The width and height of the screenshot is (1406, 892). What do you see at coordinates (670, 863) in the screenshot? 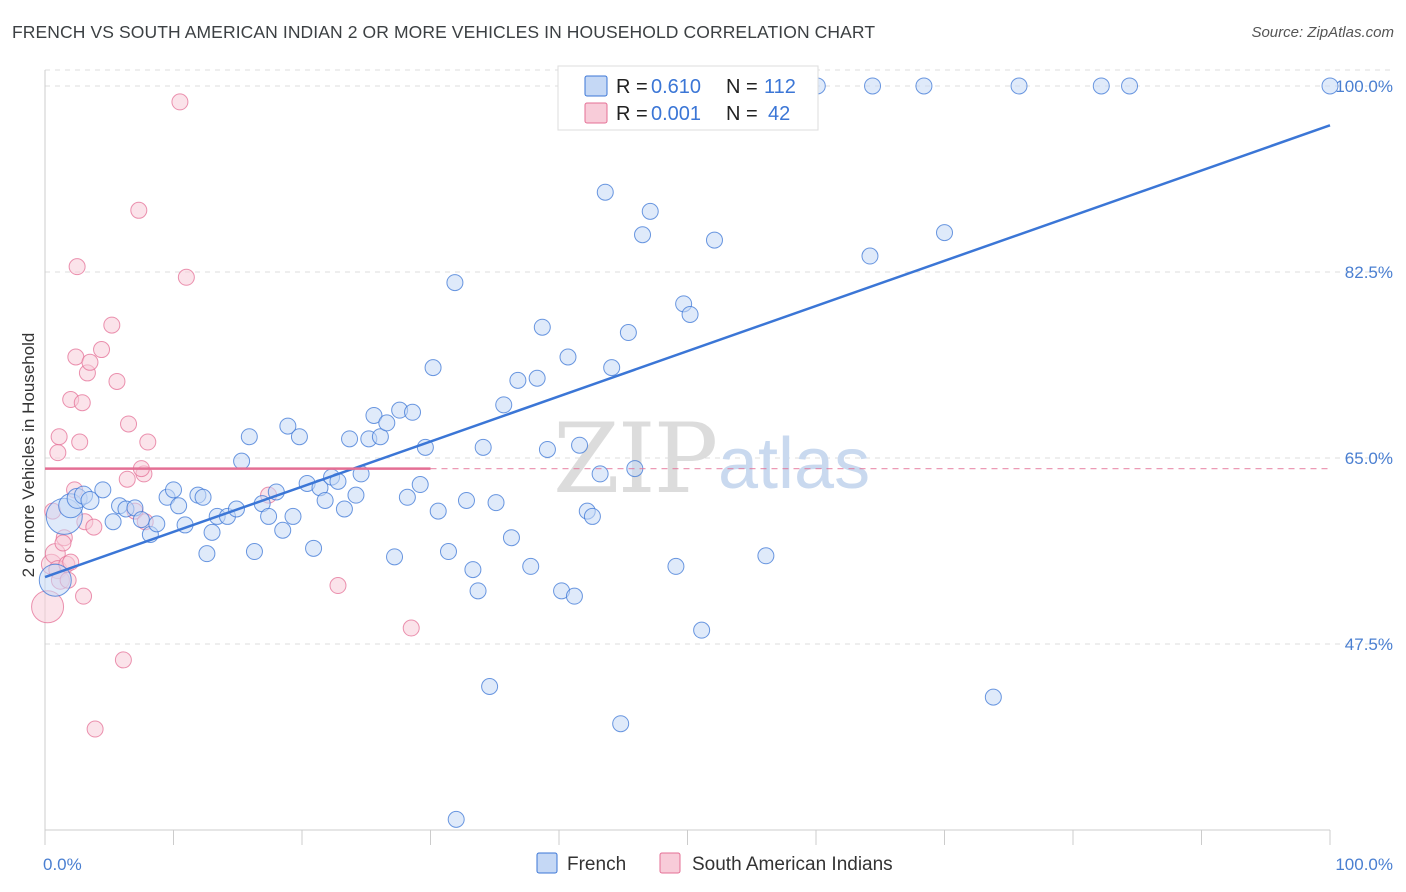
I see `bottom-legend-swatch-south-american-indians` at bounding box center [670, 863].